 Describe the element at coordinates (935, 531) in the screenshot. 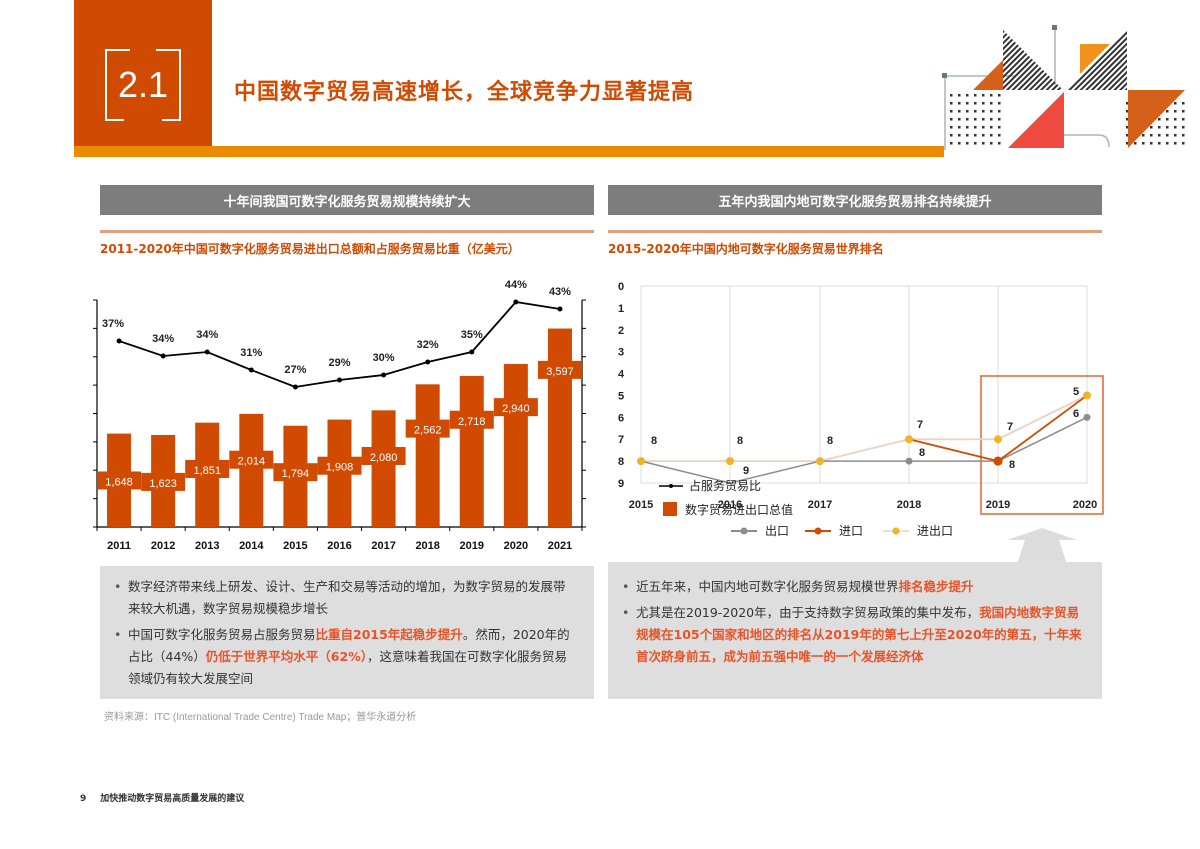

I see `legend-label: 进出口` at that location.